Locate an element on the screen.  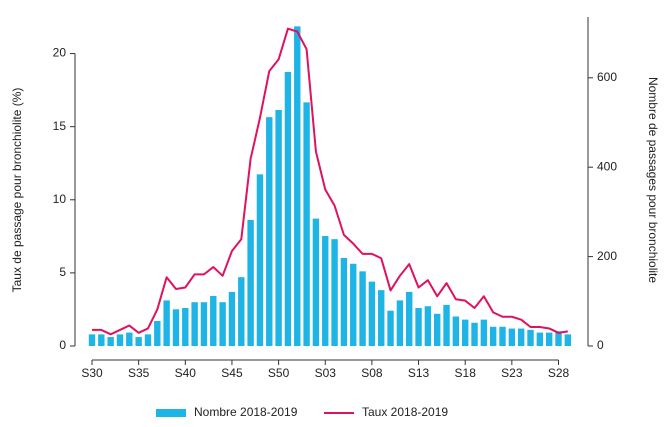
x-tick-label: S35 is located at coordinates (139, 373).